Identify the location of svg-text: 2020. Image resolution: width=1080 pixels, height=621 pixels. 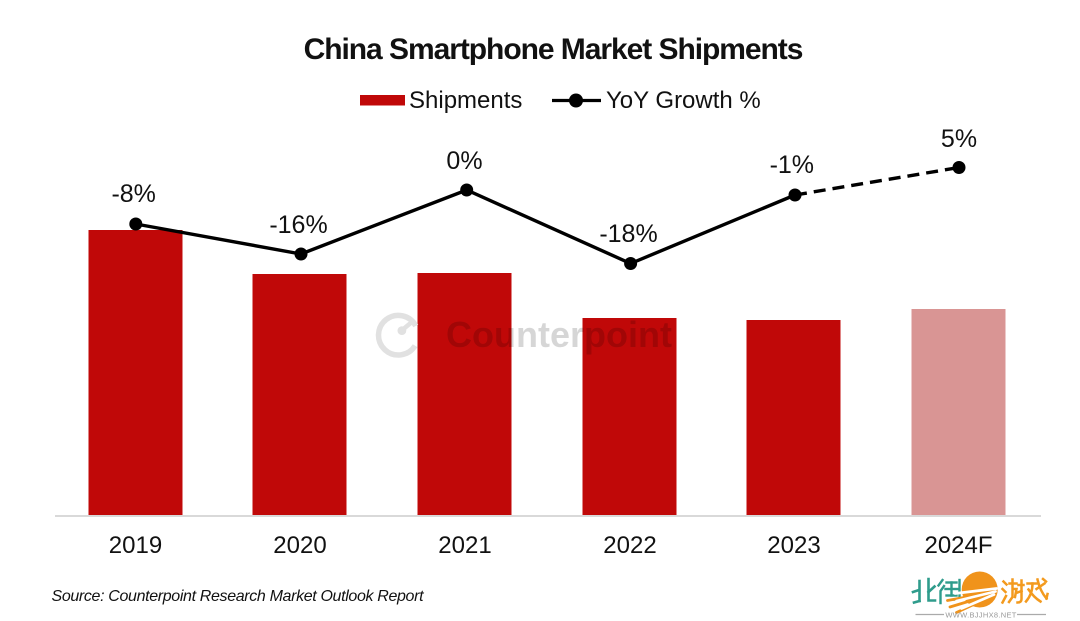
(299, 545).